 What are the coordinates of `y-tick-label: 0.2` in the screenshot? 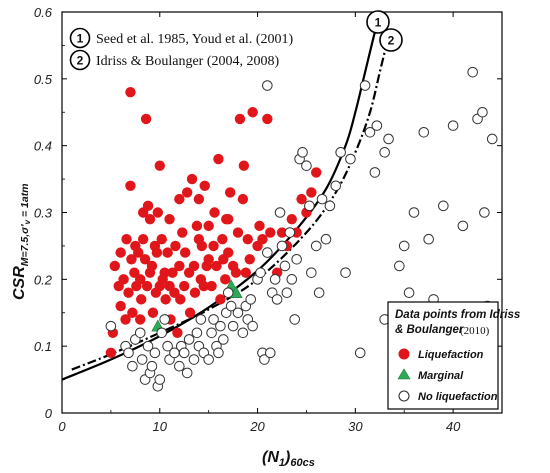 It's located at (43, 279).